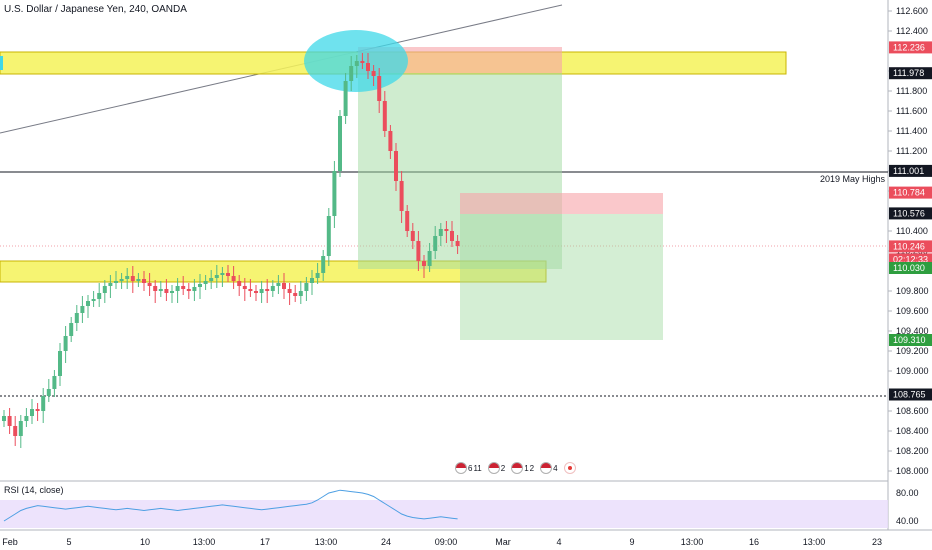 This screenshot has width=932, height=550. Describe the element at coordinates (444, 514) in the screenshot. I see `rsi-band` at that location.